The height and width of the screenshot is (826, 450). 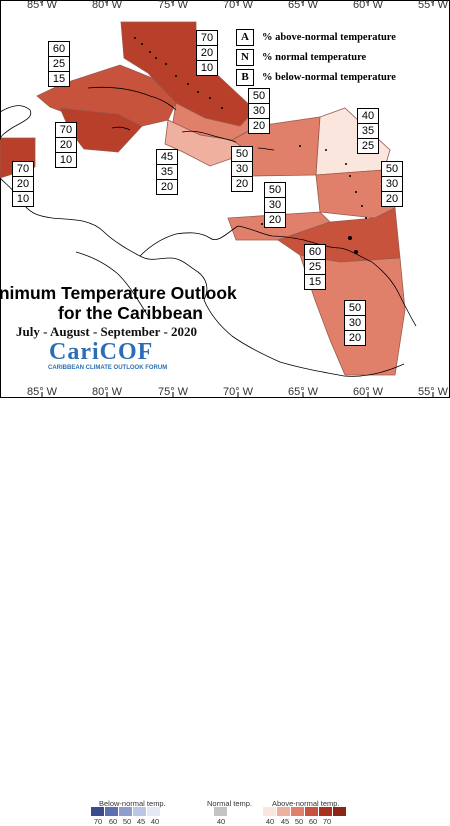 I want to click on legend-key: B, so click(x=245, y=77).